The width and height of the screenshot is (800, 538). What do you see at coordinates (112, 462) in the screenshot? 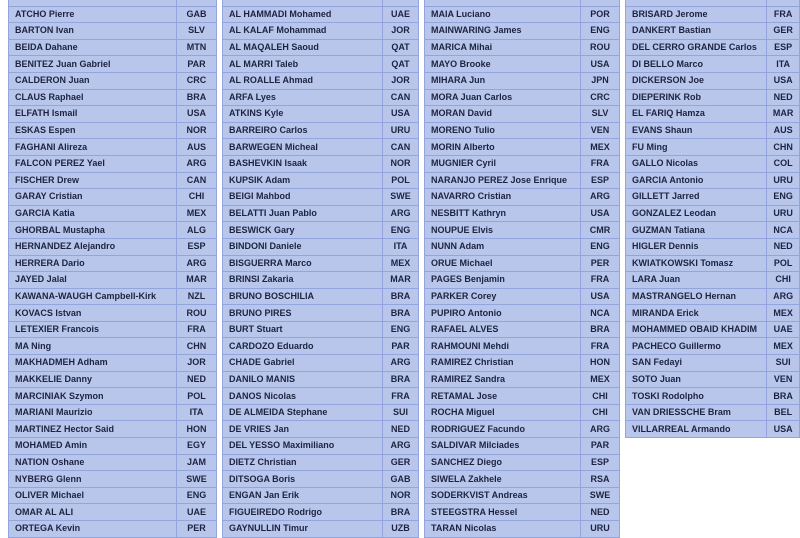
I see `table-row: NATION Oshane JAM` at bounding box center [112, 462].